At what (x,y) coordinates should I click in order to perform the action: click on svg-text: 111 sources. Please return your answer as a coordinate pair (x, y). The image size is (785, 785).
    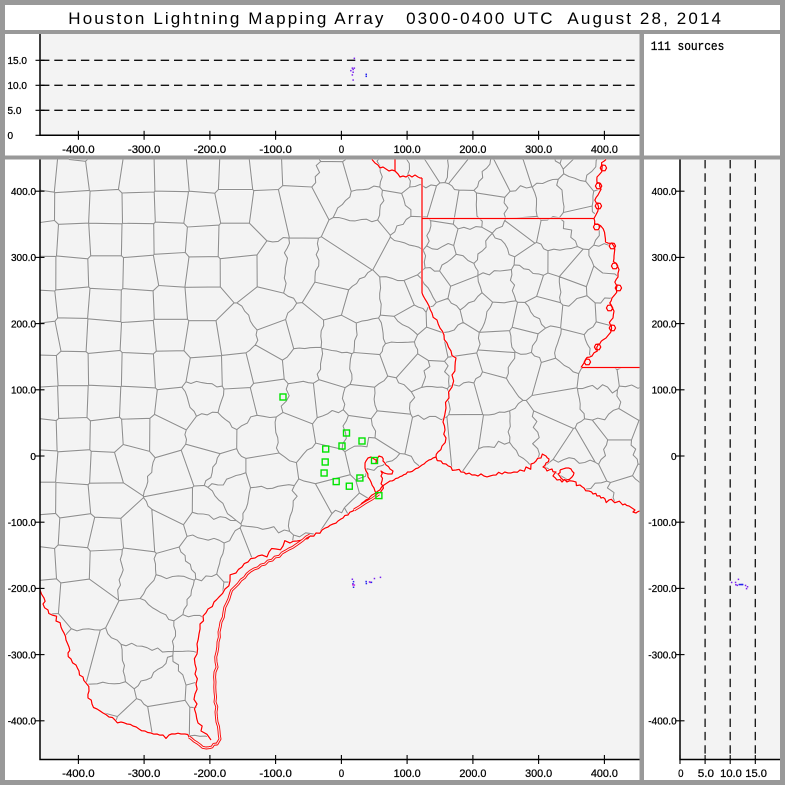
    Looking at the image, I should click on (688, 46).